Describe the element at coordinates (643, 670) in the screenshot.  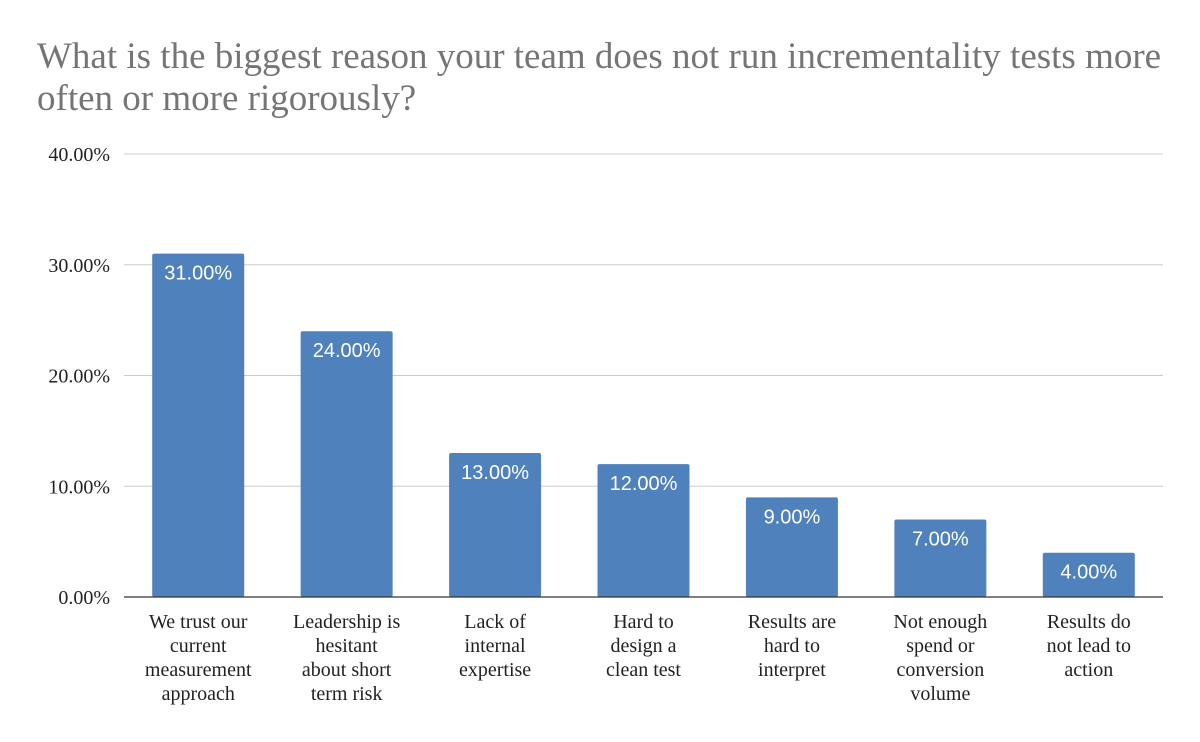
I see `x-tick-label-line: clean test` at that location.